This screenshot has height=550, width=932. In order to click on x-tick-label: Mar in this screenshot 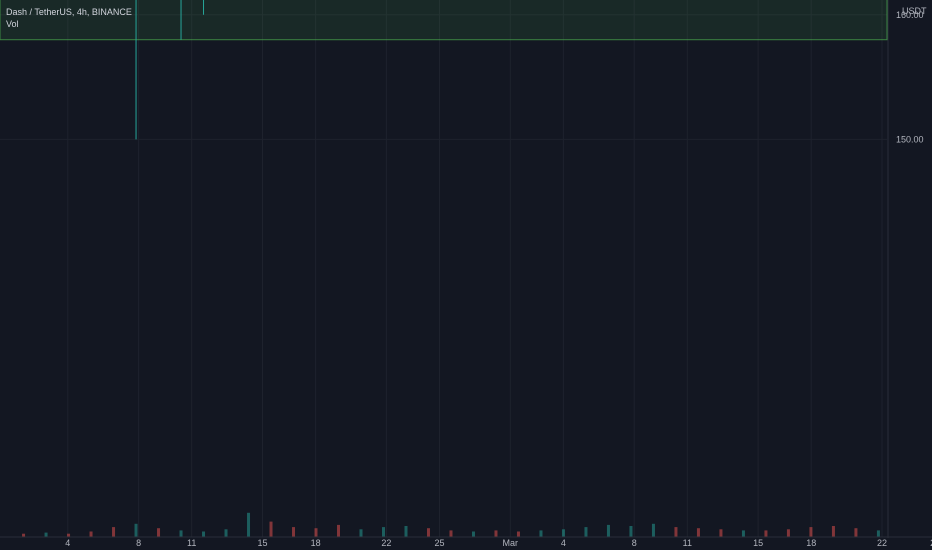, I will do `click(511, 543)`.